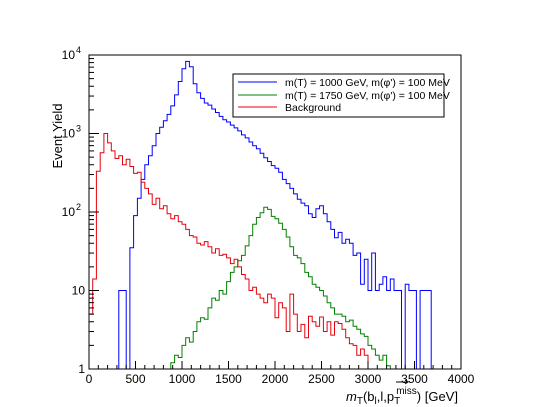 The width and height of the screenshot is (540, 407). I want to click on legend-label-0: m(T) = 1000 GeV, m(φ') = 100 MeV, so click(367, 83).